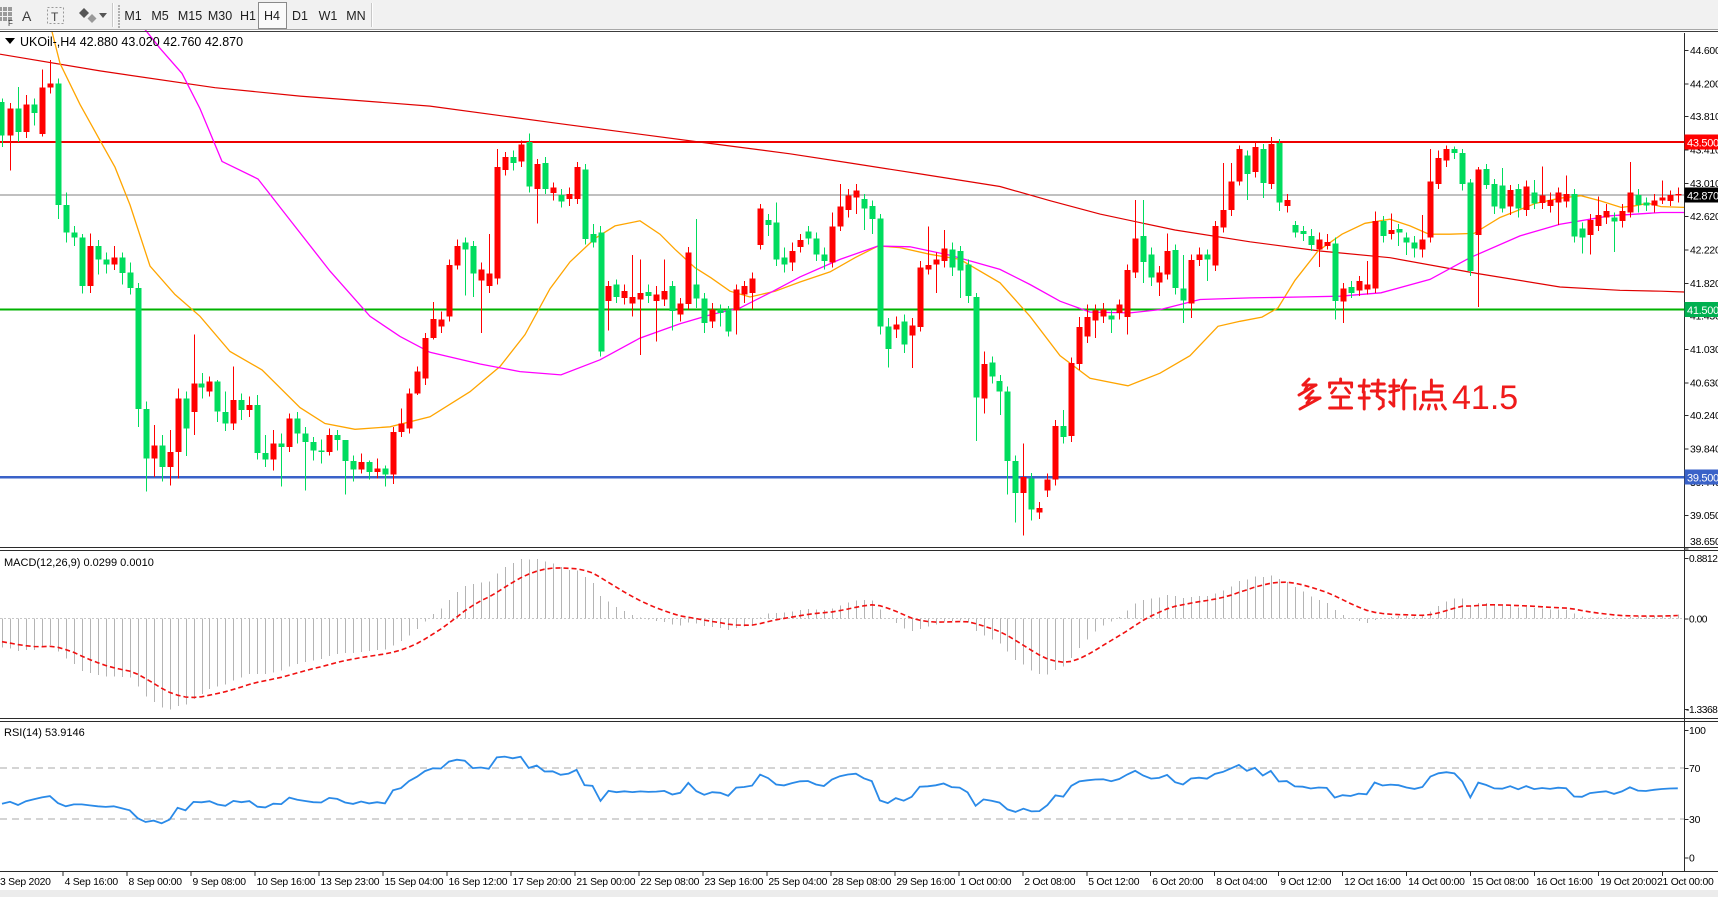 The image size is (1718, 902). I want to click on svg-text: 6 Oct 20:00, so click(1177, 882).